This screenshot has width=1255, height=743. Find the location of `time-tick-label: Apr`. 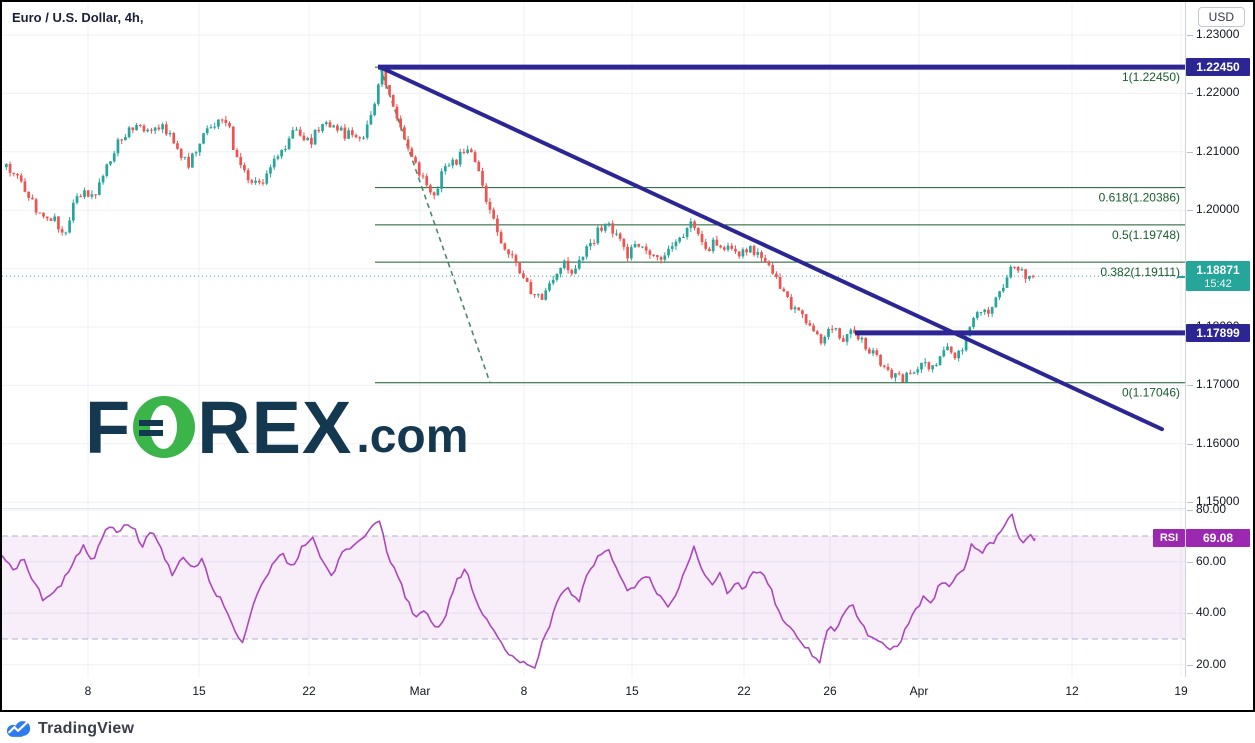

time-tick-label: Apr is located at coordinates (919, 691).